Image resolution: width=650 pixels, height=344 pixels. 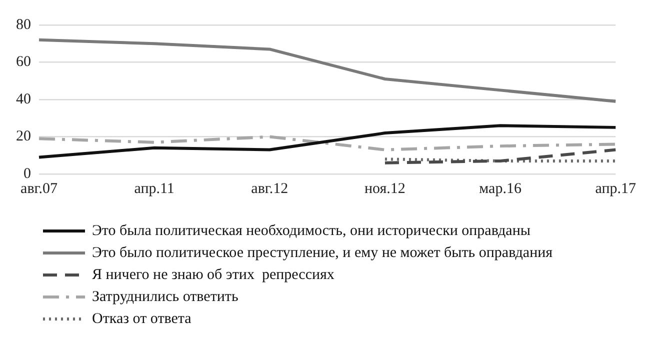 What do you see at coordinates (165, 297) in the screenshot?
I see `legend-label: Затруднились ответить` at bounding box center [165, 297].